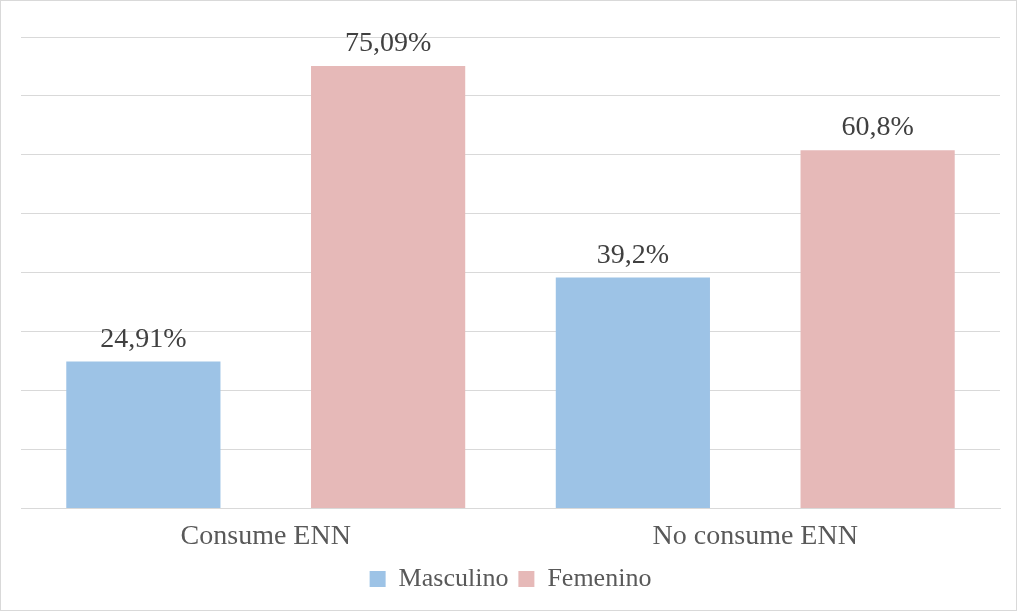 The height and width of the screenshot is (611, 1017). I want to click on legend-label: Masculino, so click(453, 577).